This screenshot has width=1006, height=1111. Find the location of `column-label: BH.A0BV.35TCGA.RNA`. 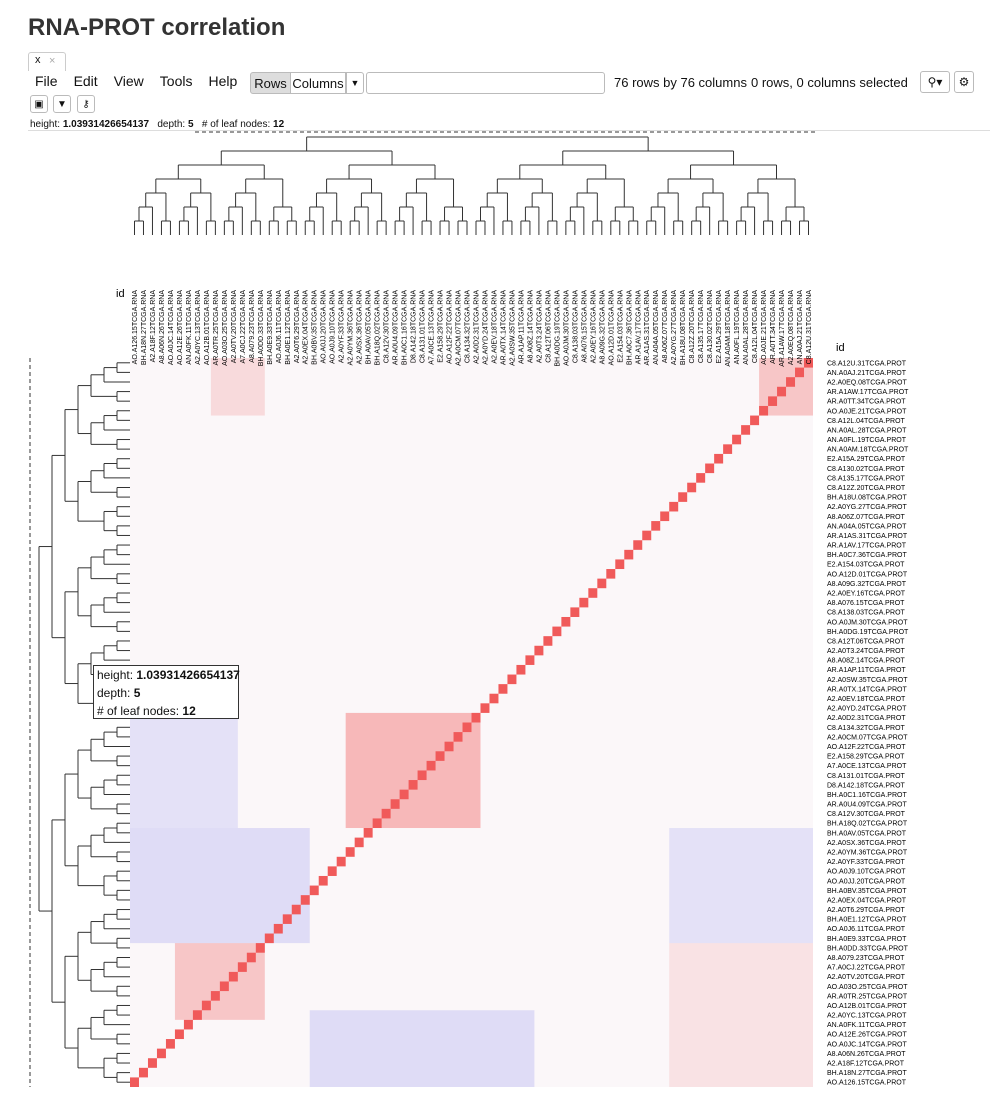

column-label: BH.A0BV.35TCGA.RNA is located at coordinates (315, 327).